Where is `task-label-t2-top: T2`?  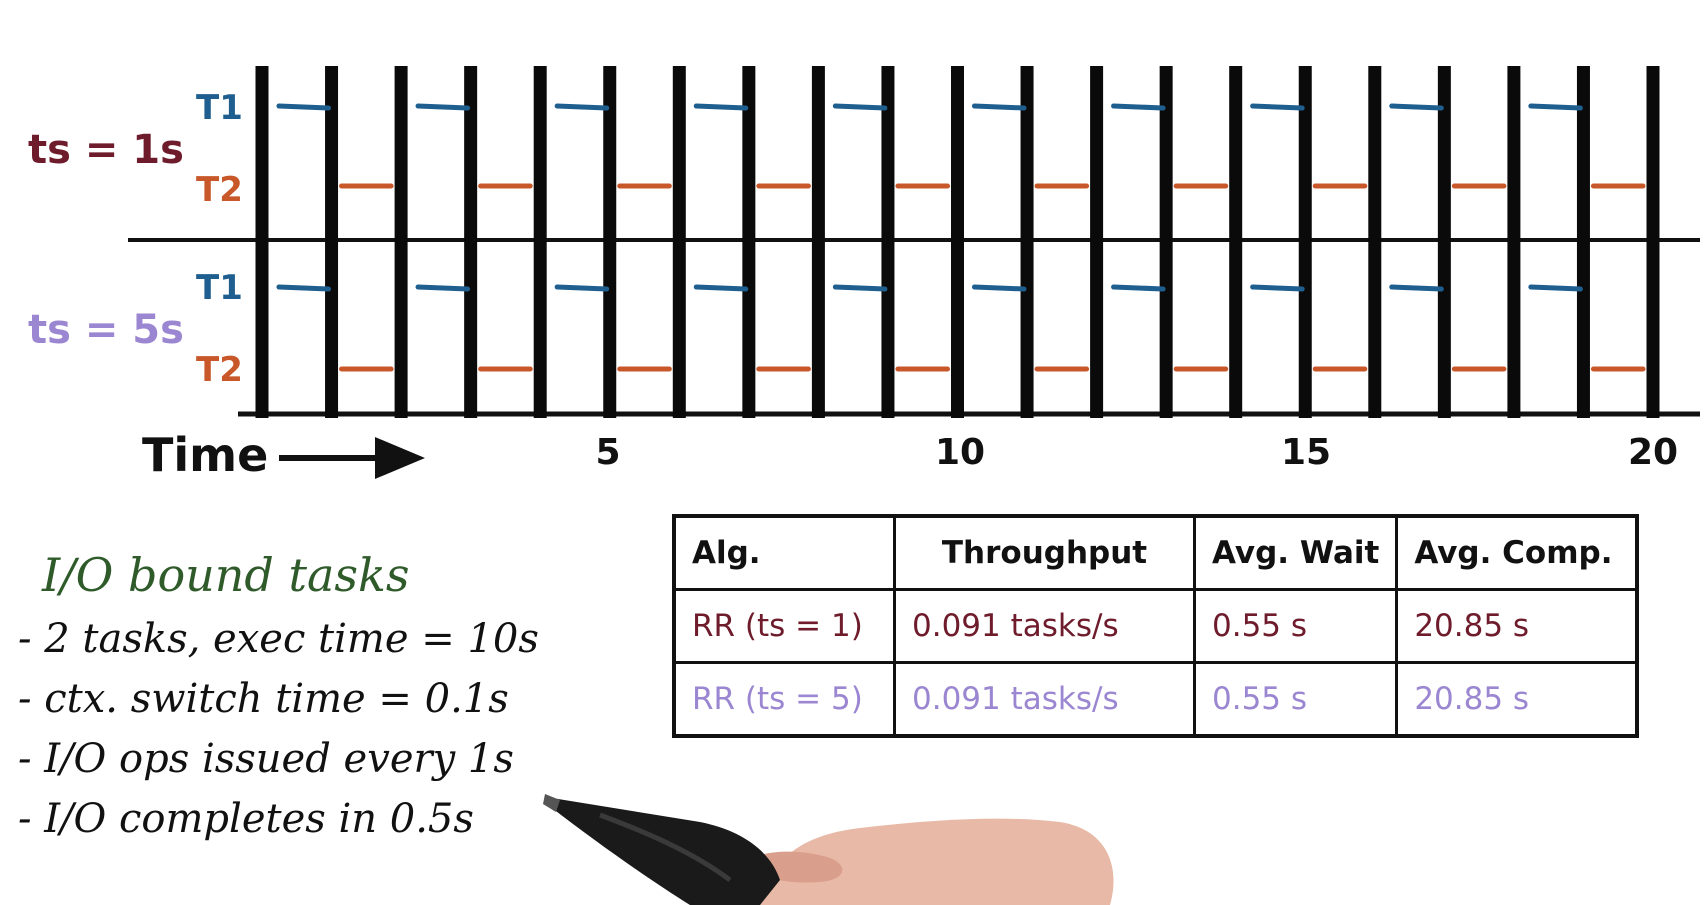 task-label-t2-top: T2 is located at coordinates (219, 190).